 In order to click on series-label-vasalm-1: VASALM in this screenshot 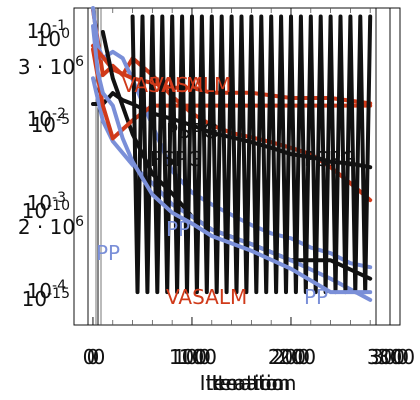, I will do `click(190, 85)`.